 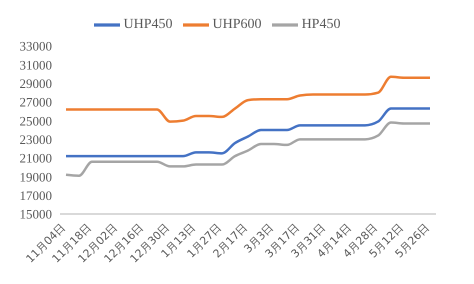 I want to click on y-tick-label: 19000, so click(x=36, y=176).